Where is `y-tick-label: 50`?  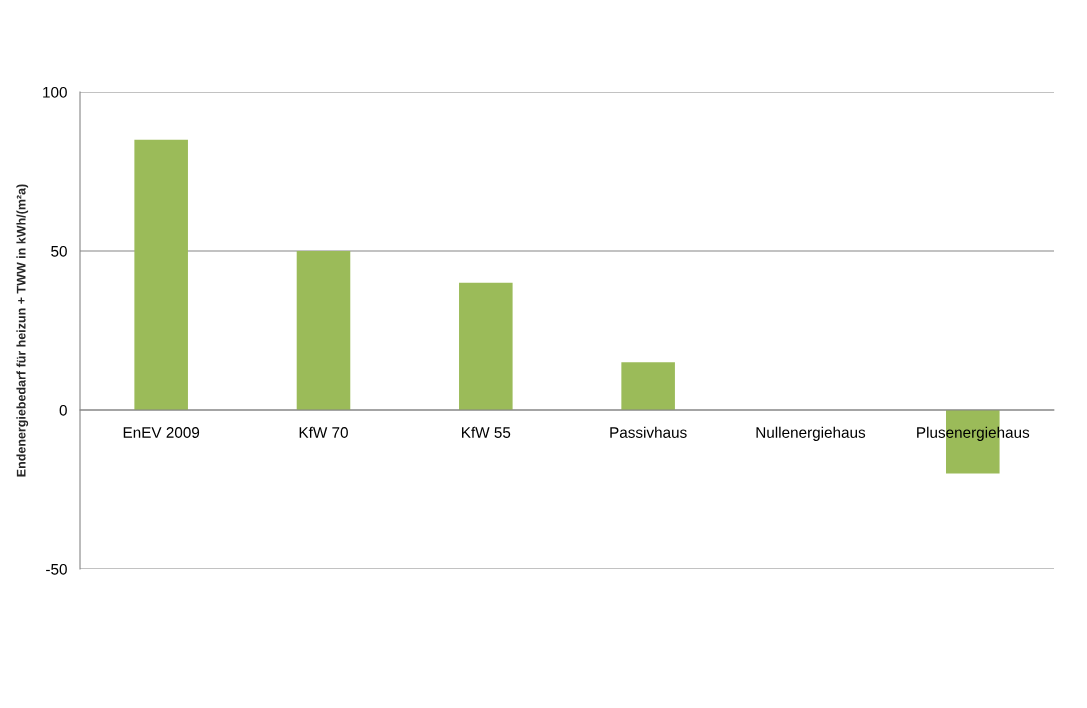 y-tick-label: 50 is located at coordinates (59, 251).